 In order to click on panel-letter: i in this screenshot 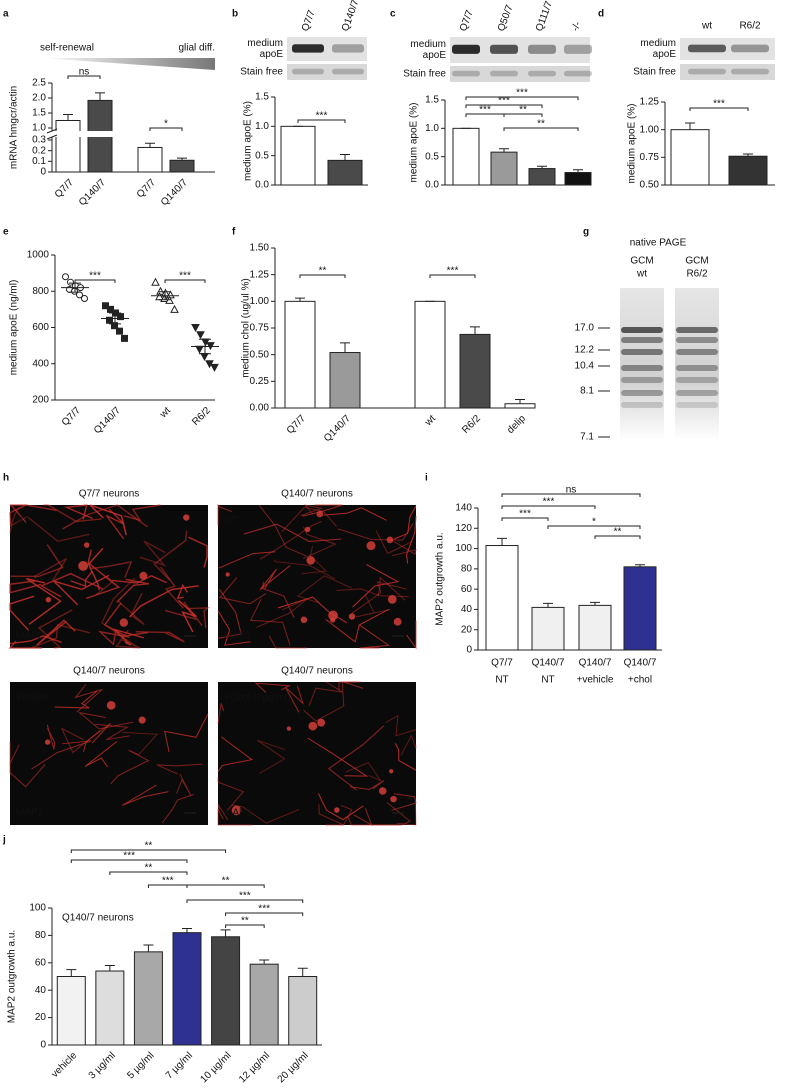, I will do `click(426, 478)`.